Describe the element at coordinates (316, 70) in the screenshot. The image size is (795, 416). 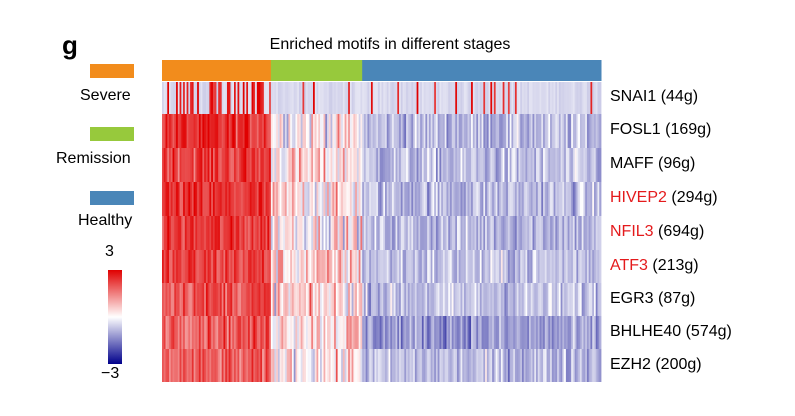
I see `group-bar-remission` at that location.